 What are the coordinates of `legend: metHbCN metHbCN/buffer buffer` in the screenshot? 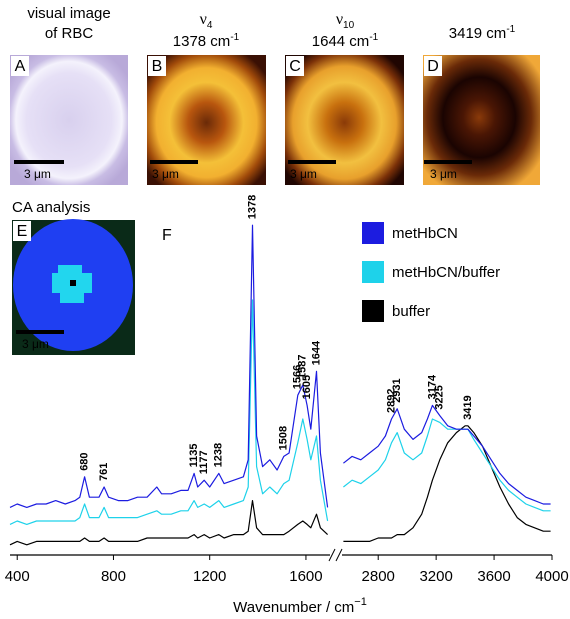 It's located at (431, 272).